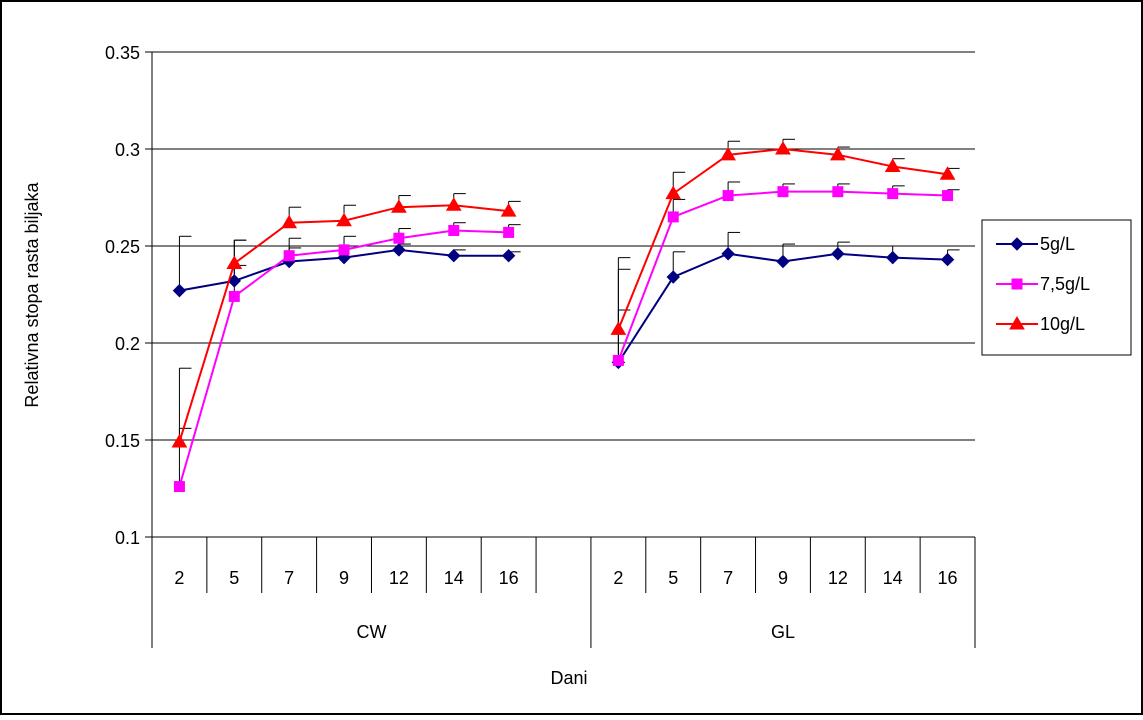  I want to click on y-axis-title: Relativna stopa rasta biljaka, so click(32, 294).